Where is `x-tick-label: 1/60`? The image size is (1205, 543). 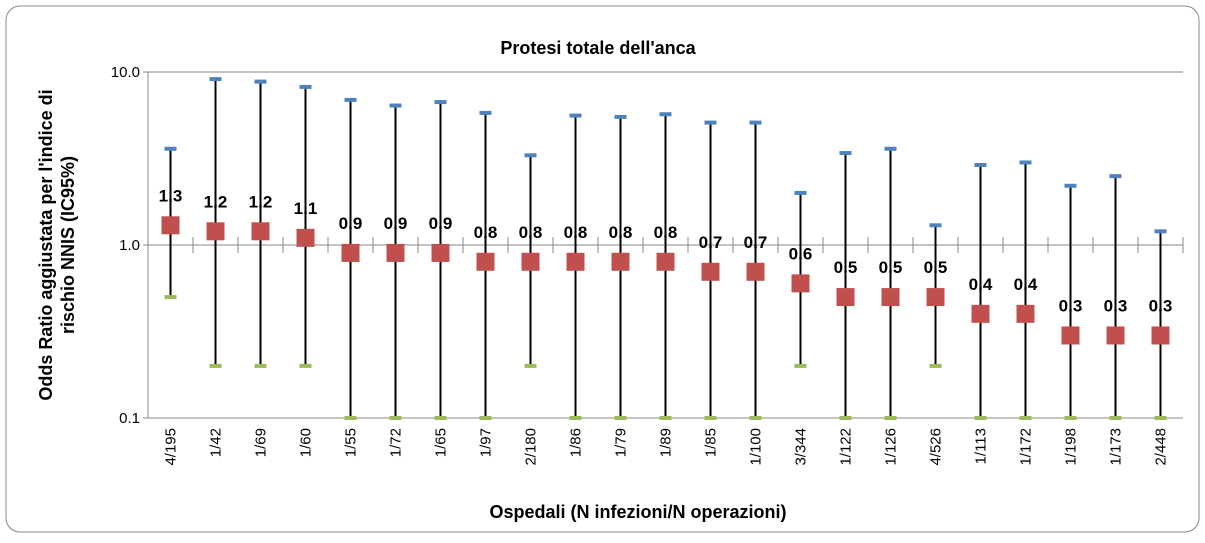
x-tick-label: 1/60 is located at coordinates (306, 442).